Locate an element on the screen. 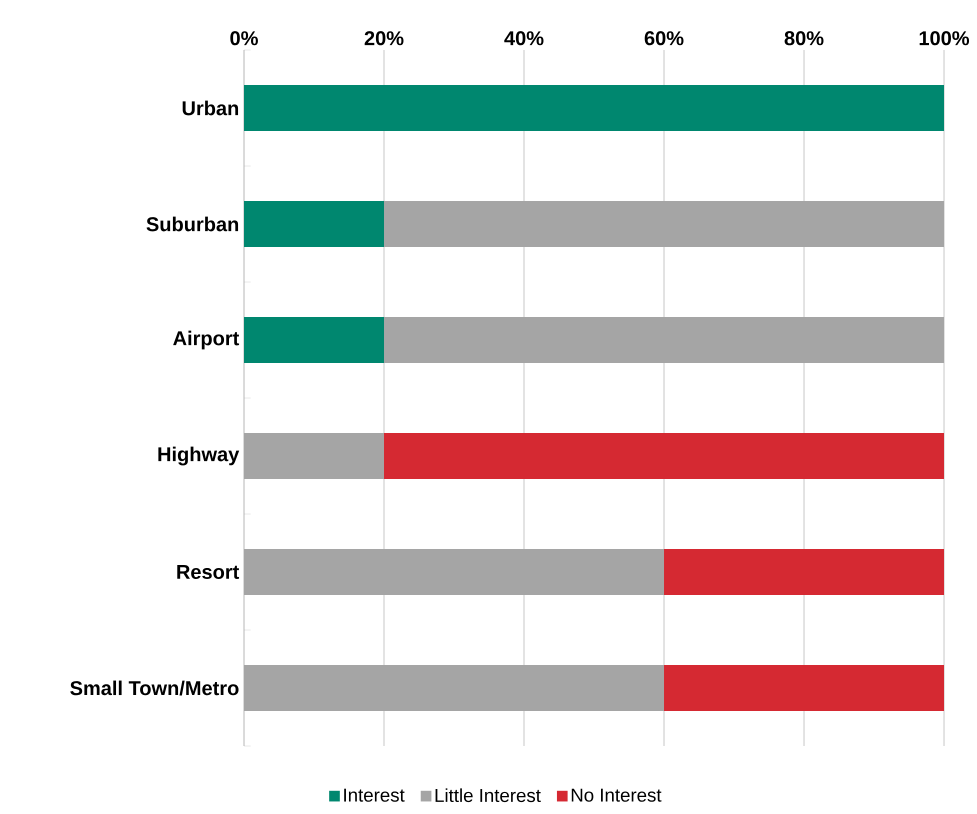  x-tick-label: 20% is located at coordinates (384, 38).